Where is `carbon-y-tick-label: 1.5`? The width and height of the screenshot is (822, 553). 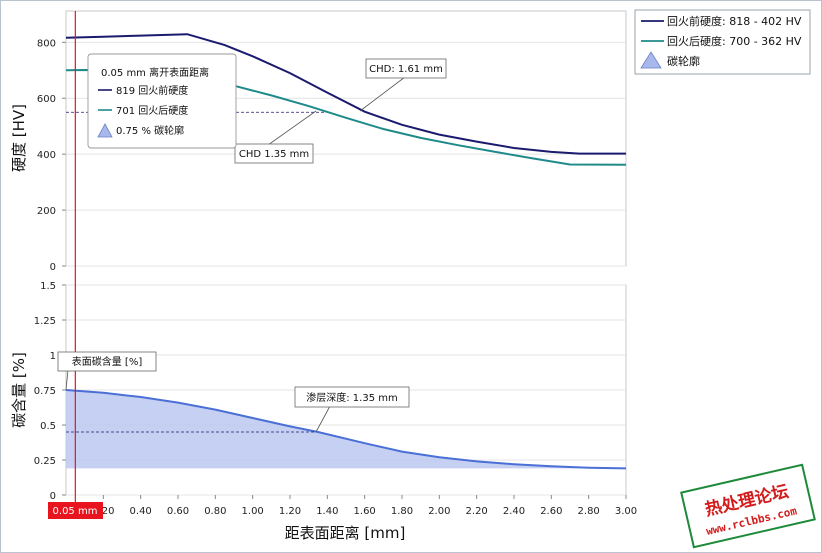 carbon-y-tick-label: 1.5 is located at coordinates (48, 286).